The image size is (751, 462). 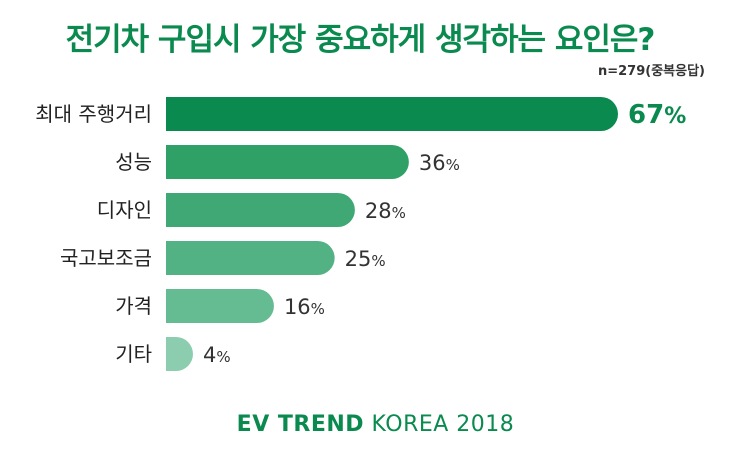 What do you see at coordinates (365, 259) in the screenshot?
I see `value-label: 25%` at bounding box center [365, 259].